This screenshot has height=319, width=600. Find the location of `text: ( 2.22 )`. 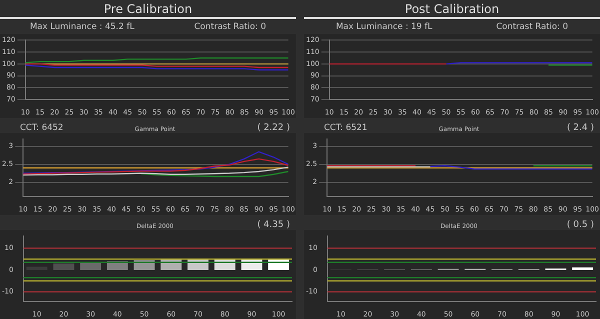

text: ( 2.22 ) is located at coordinates (273, 128).